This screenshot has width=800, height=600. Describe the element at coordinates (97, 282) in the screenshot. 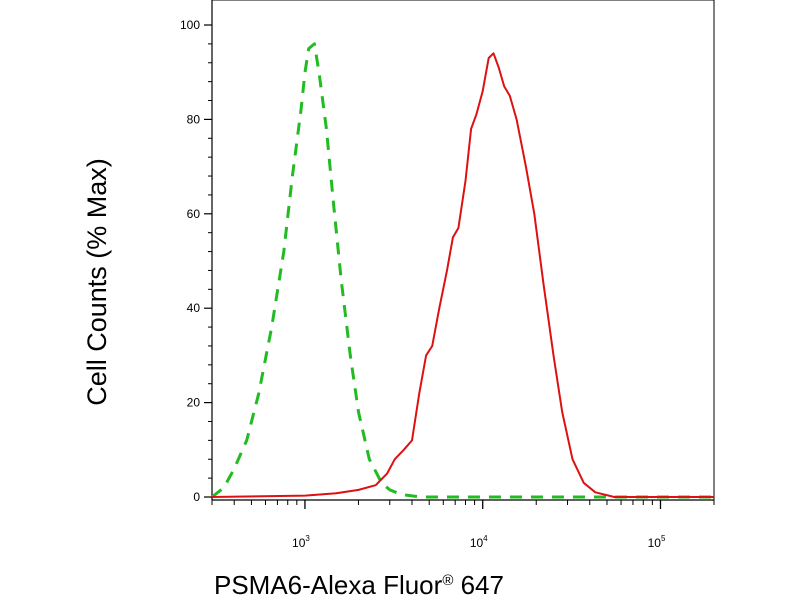

I see `y-axis-label: Cell Counts (% Max)` at that location.